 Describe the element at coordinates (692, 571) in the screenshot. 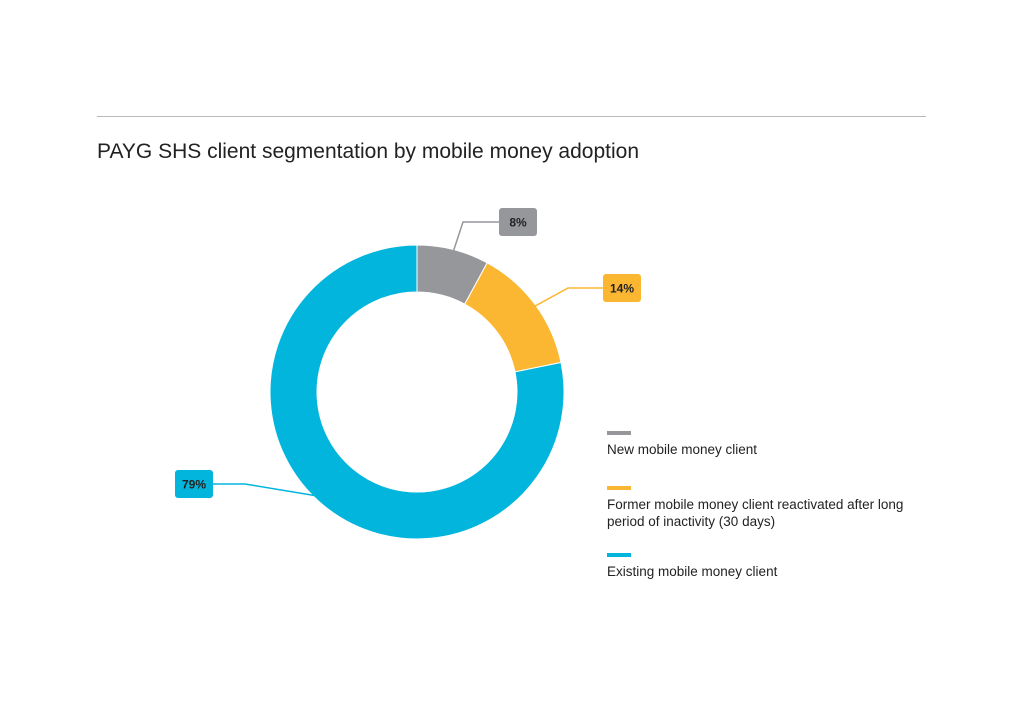

I see `legend-label-existing: Existing mobile money client` at that location.